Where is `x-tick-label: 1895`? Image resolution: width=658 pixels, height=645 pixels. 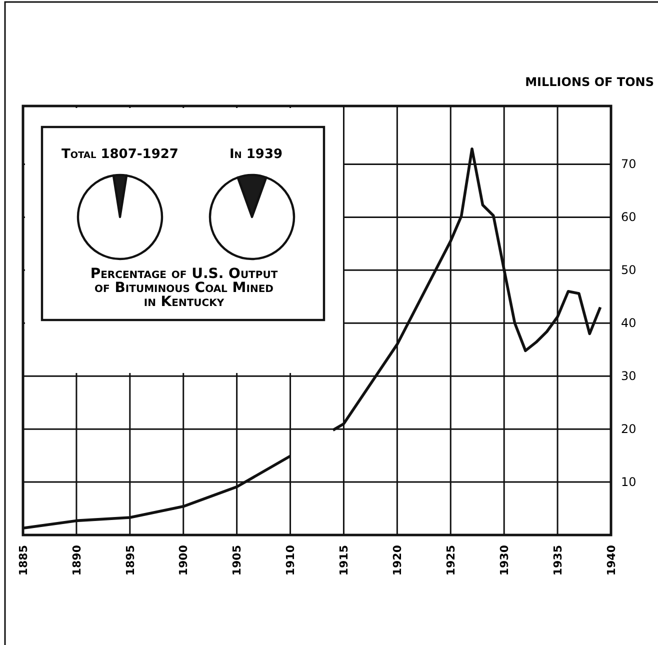 x-tick-label: 1895 is located at coordinates (130, 560).